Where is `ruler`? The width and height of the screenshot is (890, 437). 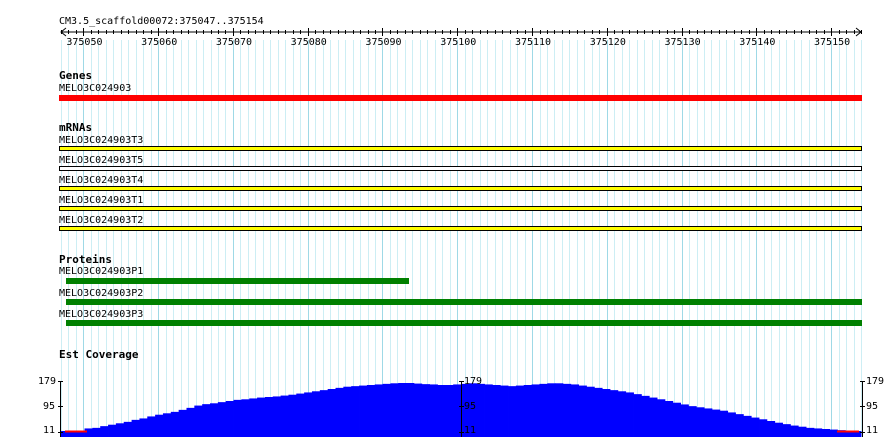 ruler is located at coordinates (445, 32).